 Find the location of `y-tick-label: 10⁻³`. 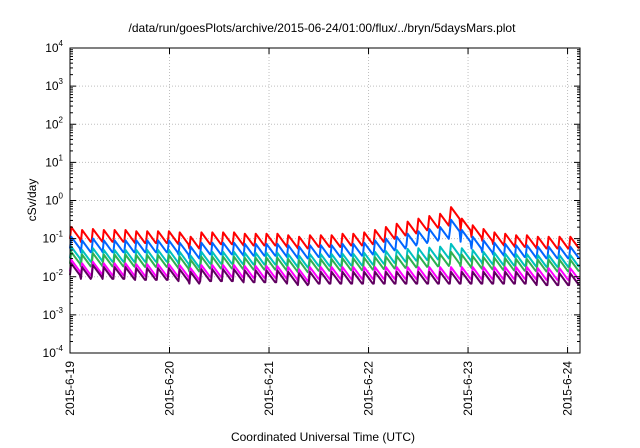

y-tick-label: 10⁻³ is located at coordinates (53, 314).